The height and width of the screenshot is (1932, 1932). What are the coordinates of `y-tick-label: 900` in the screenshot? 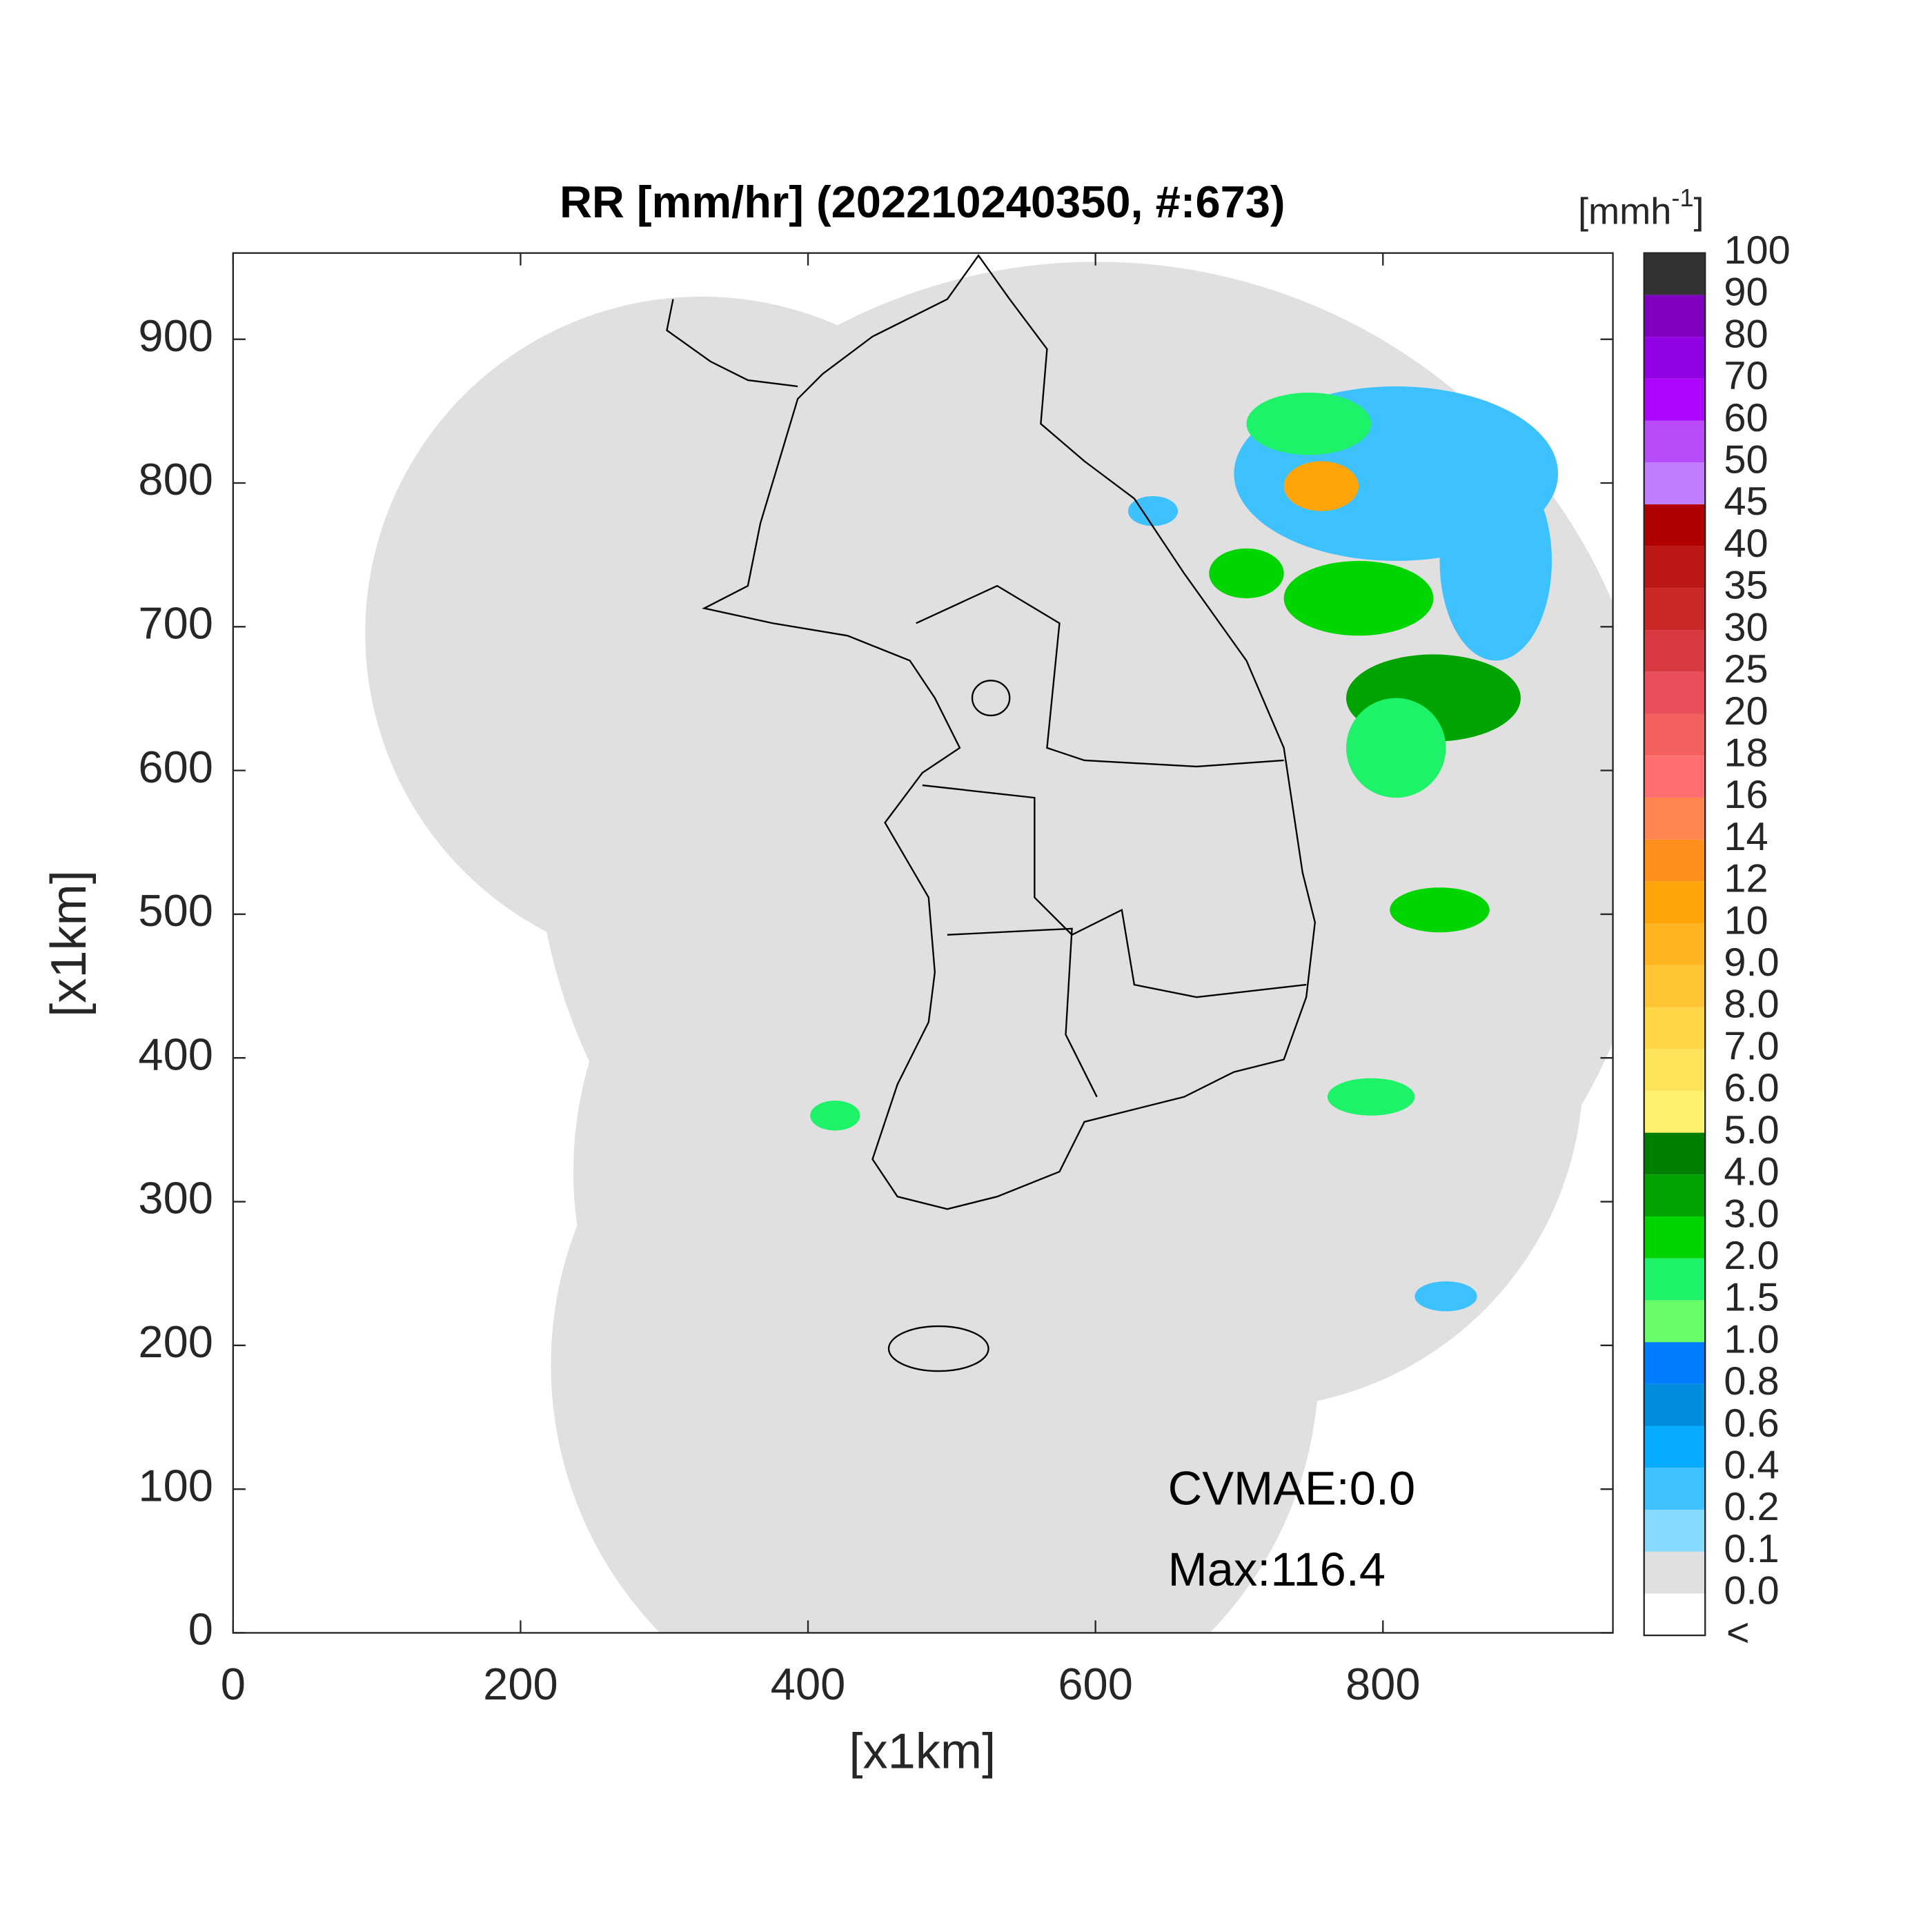 It's located at (175, 335).